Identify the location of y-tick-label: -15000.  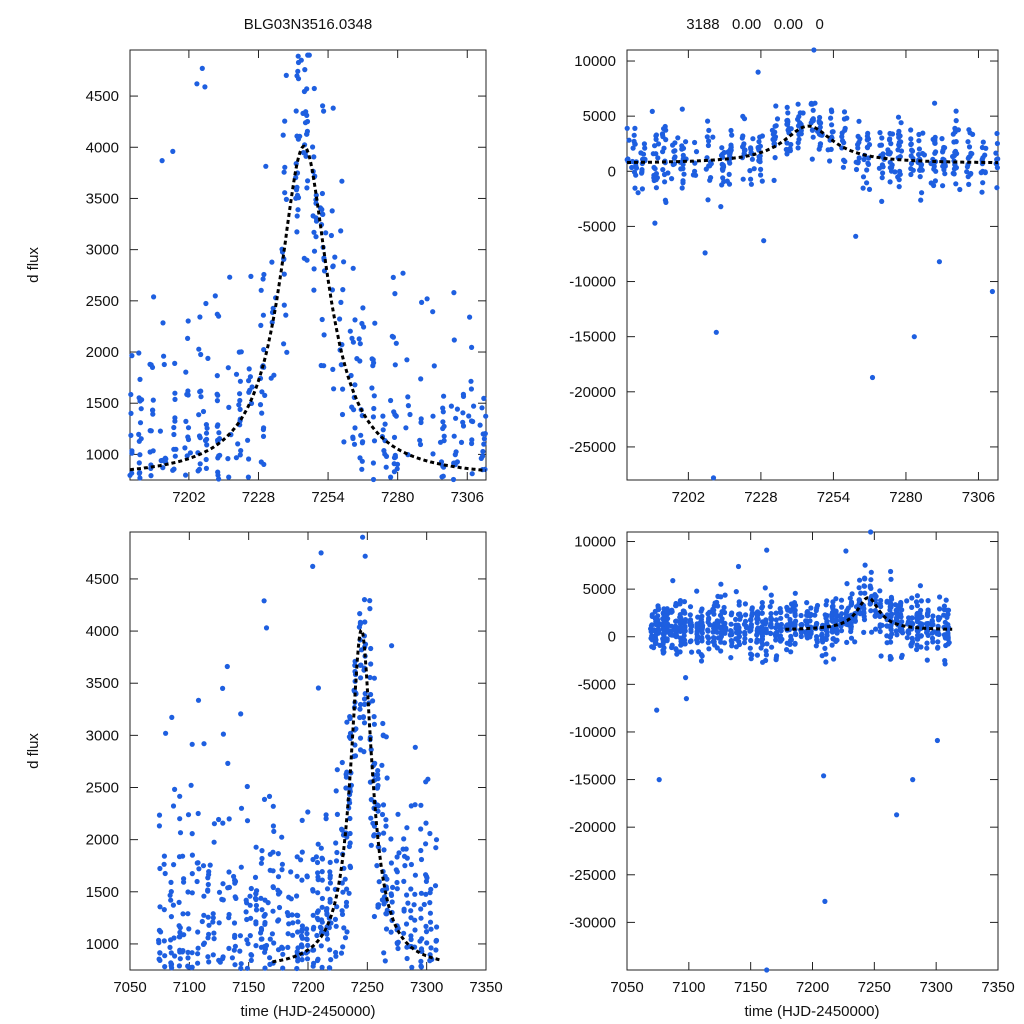
(592, 337).